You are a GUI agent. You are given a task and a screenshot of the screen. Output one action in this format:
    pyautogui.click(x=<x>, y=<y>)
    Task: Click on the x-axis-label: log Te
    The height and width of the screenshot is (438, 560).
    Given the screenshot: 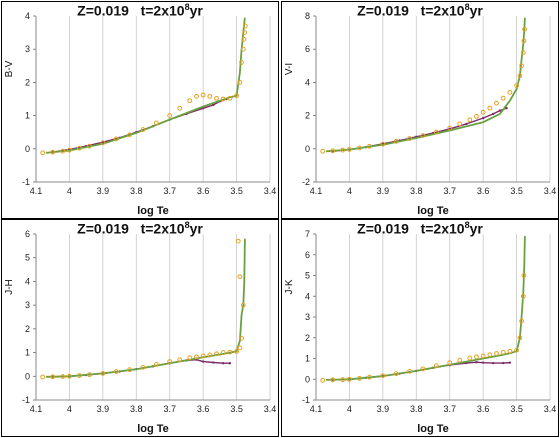 What is the action you would take?
    pyautogui.click(x=433, y=429)
    